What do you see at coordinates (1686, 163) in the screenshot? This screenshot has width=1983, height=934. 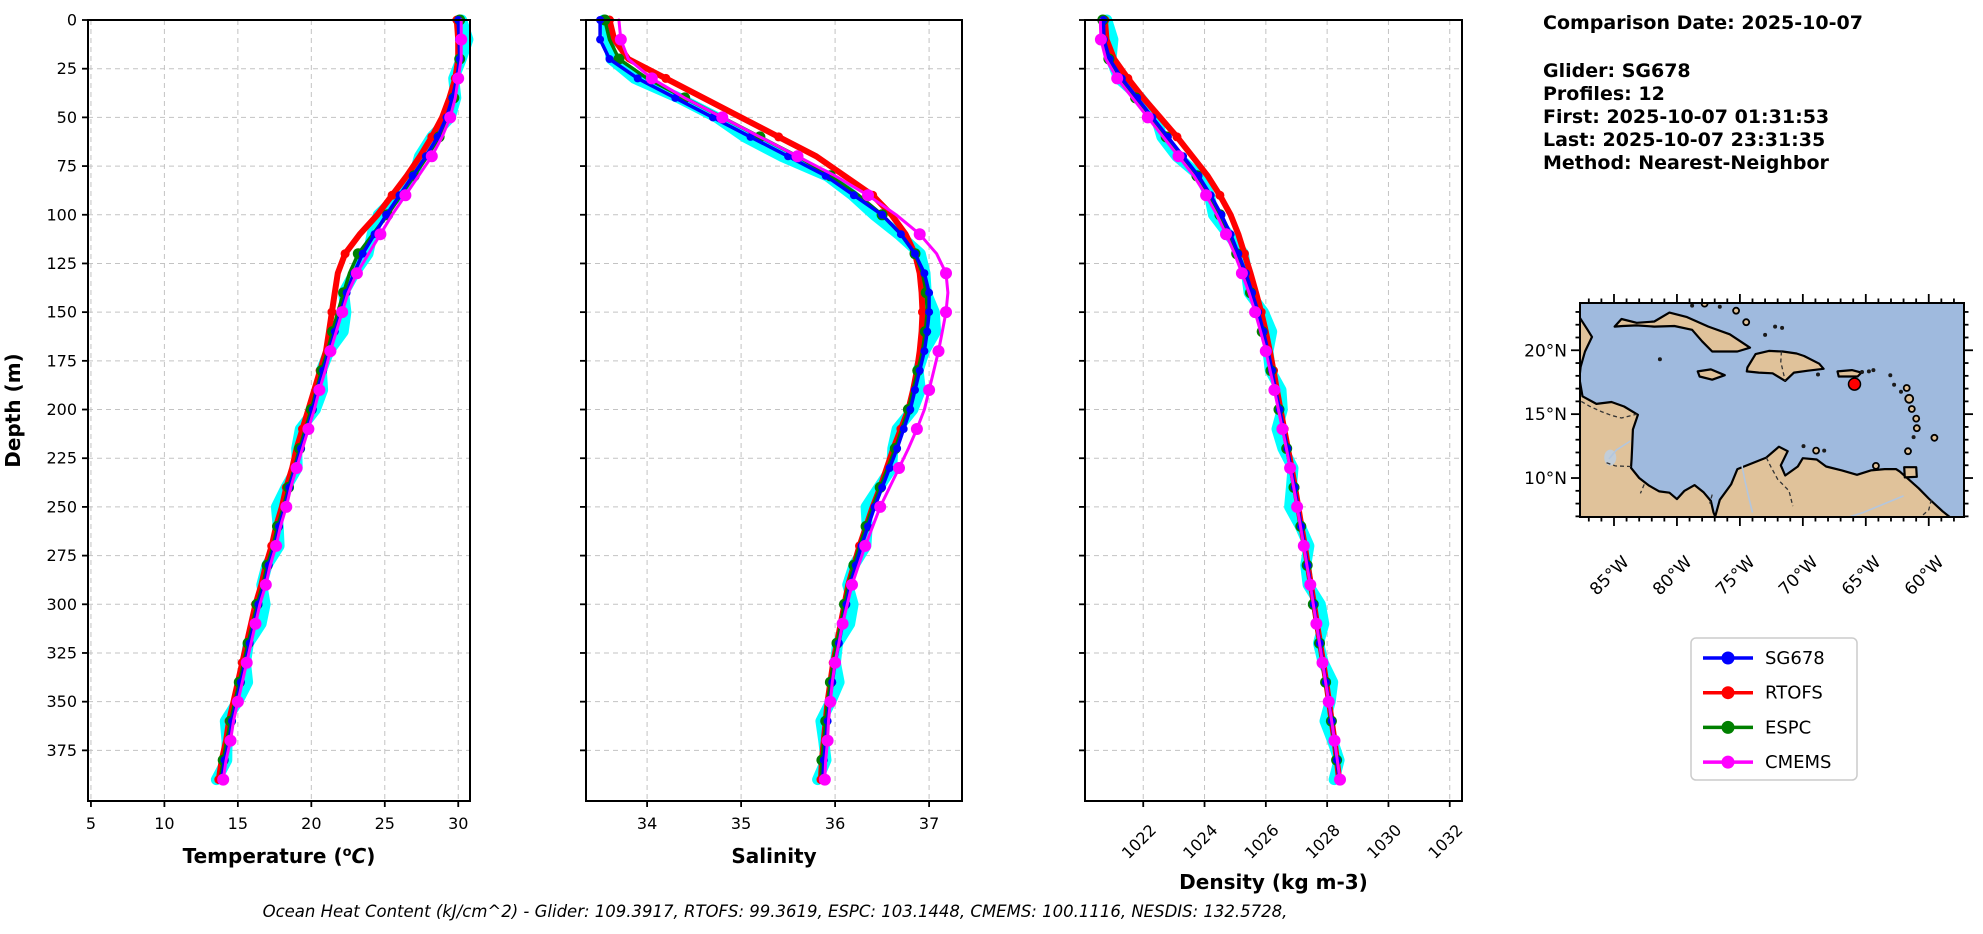 I see `method-text: Method: Nearest-Neighbor` at bounding box center [1686, 163].